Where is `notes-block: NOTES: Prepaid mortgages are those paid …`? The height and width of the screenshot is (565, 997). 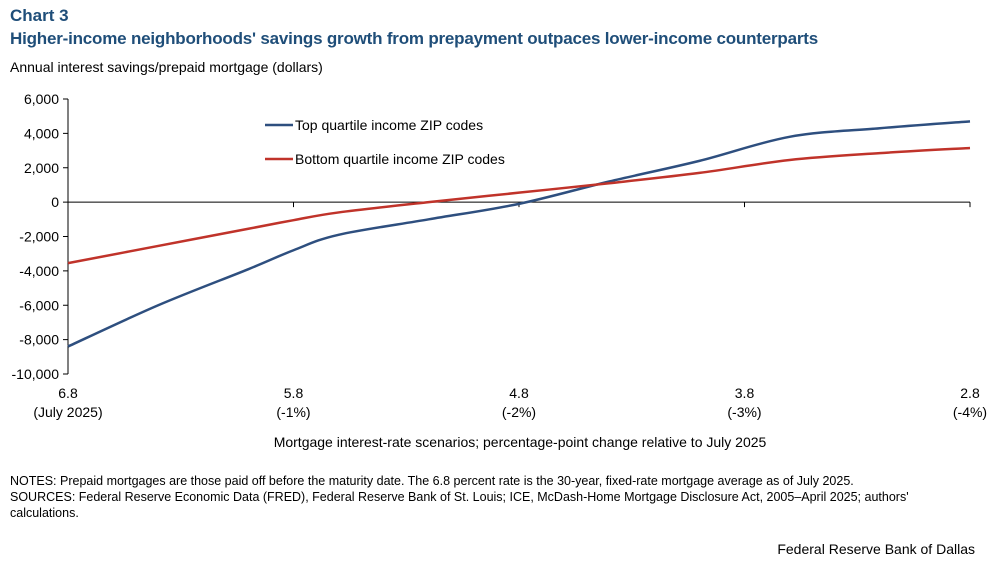 notes-block: NOTES: Prepaid mortgages are those paid … is located at coordinates (495, 497).